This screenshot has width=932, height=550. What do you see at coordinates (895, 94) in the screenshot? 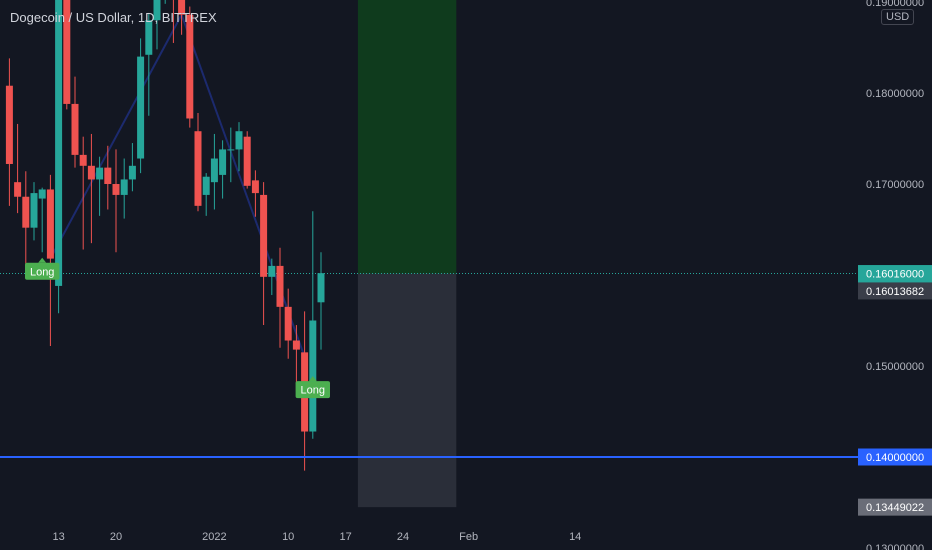
I see `y-tick-label: 0.18000000` at bounding box center [895, 94].